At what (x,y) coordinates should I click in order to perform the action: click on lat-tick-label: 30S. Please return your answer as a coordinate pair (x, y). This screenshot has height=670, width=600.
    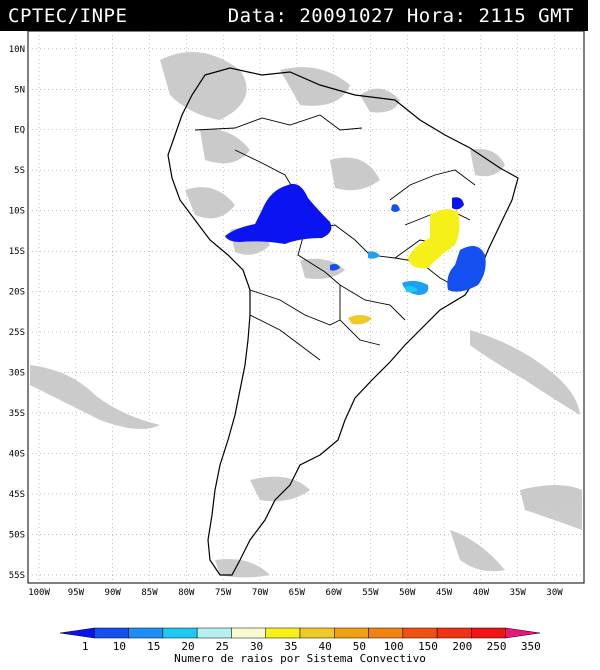
    Looking at the image, I should click on (17, 374).